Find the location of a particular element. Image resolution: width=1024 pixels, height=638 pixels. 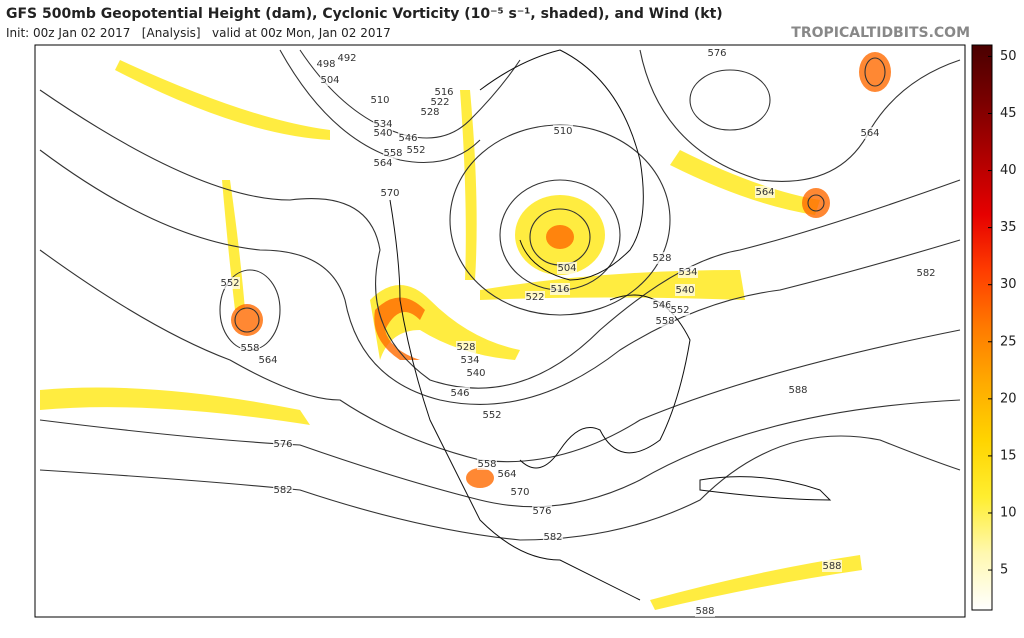

colorbar-tick-label: 20 is located at coordinates (1008, 398).